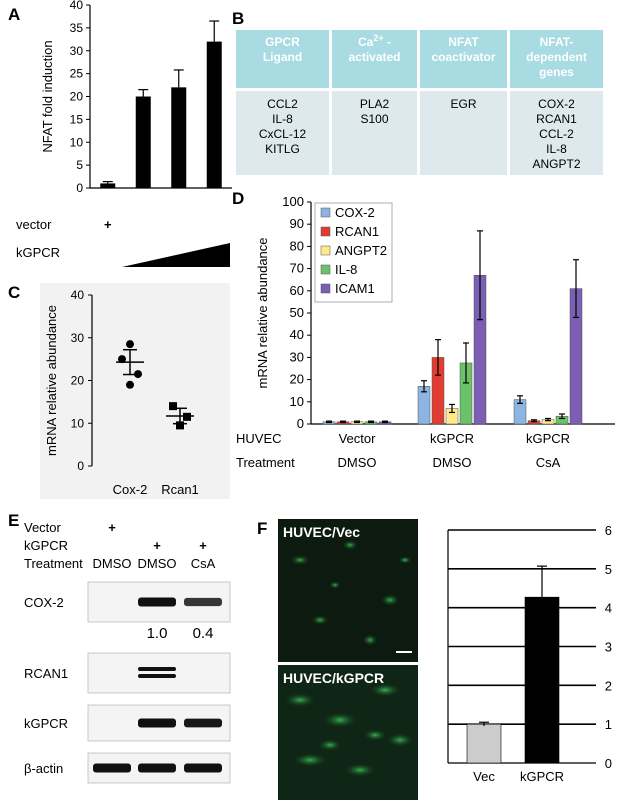 This screenshot has height=805, width=624. Describe the element at coordinates (608, 647) in the screenshot. I see `y-tick-label: 3` at that location.